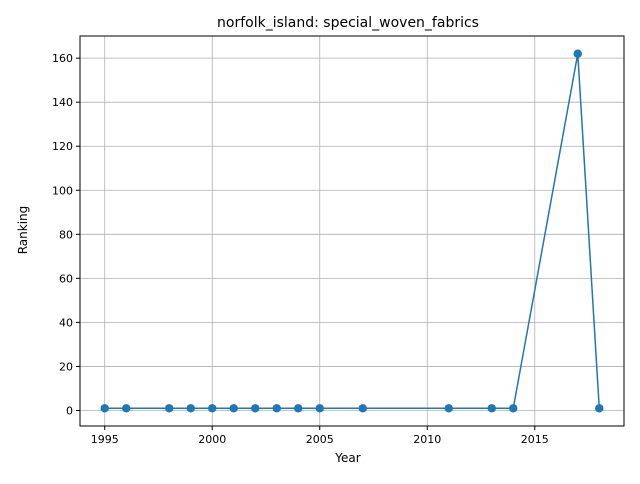  What do you see at coordinates (62, 190) in the screenshot?
I see `y-tick-label: 100` at bounding box center [62, 190].